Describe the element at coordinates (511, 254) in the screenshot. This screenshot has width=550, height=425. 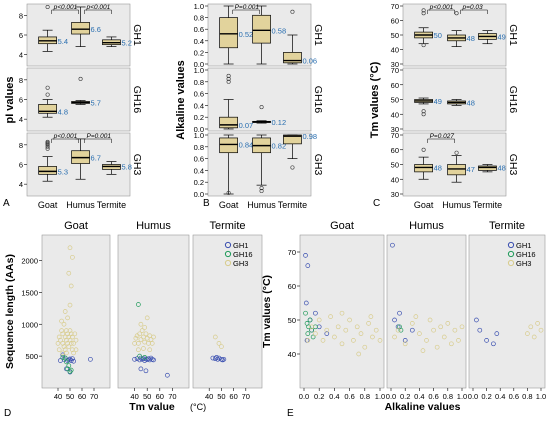
I see `legend-marker-gh16` at that location.